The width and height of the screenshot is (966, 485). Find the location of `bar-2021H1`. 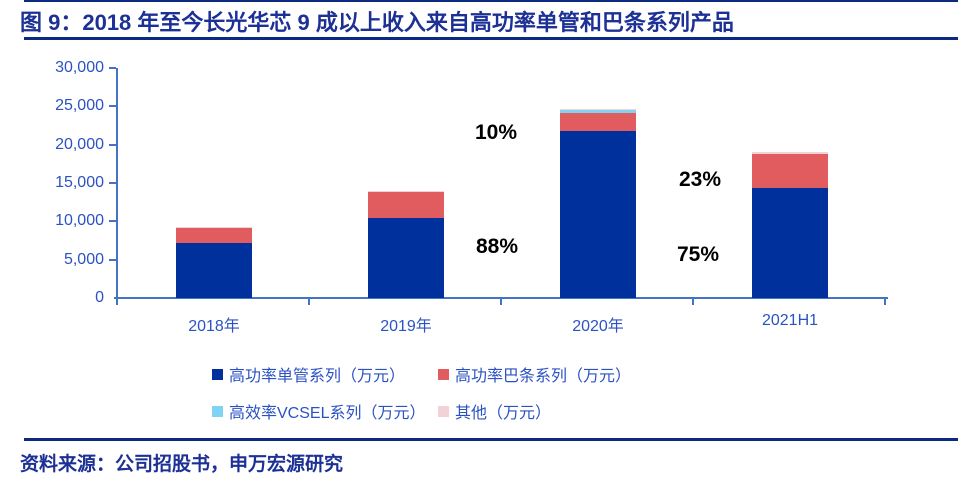

bar-2021H1 is located at coordinates (790, 225).